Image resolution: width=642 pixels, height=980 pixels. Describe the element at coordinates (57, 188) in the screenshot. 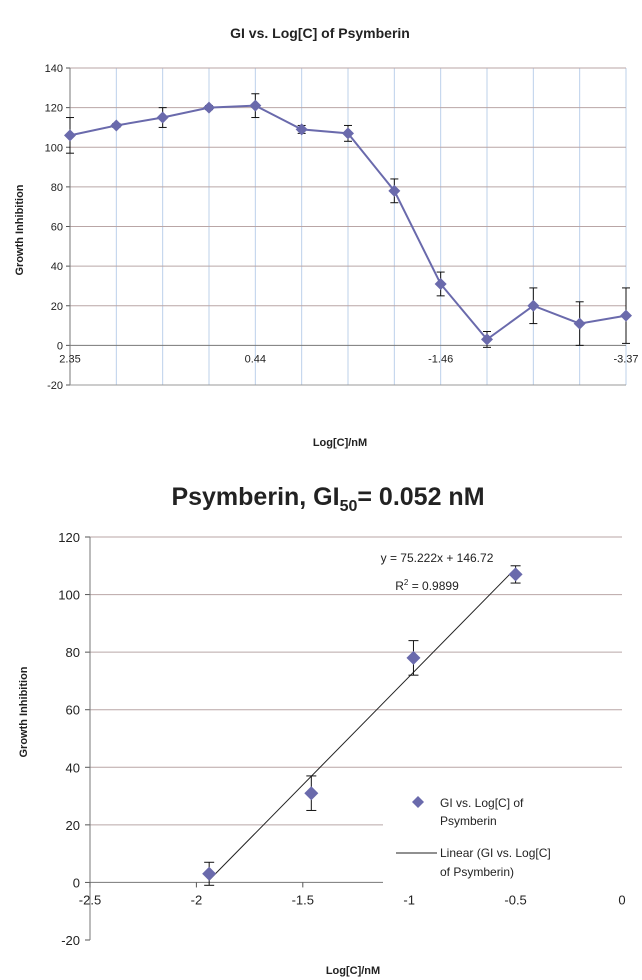

I see `chart1-y-tick-label: 80` at that location.